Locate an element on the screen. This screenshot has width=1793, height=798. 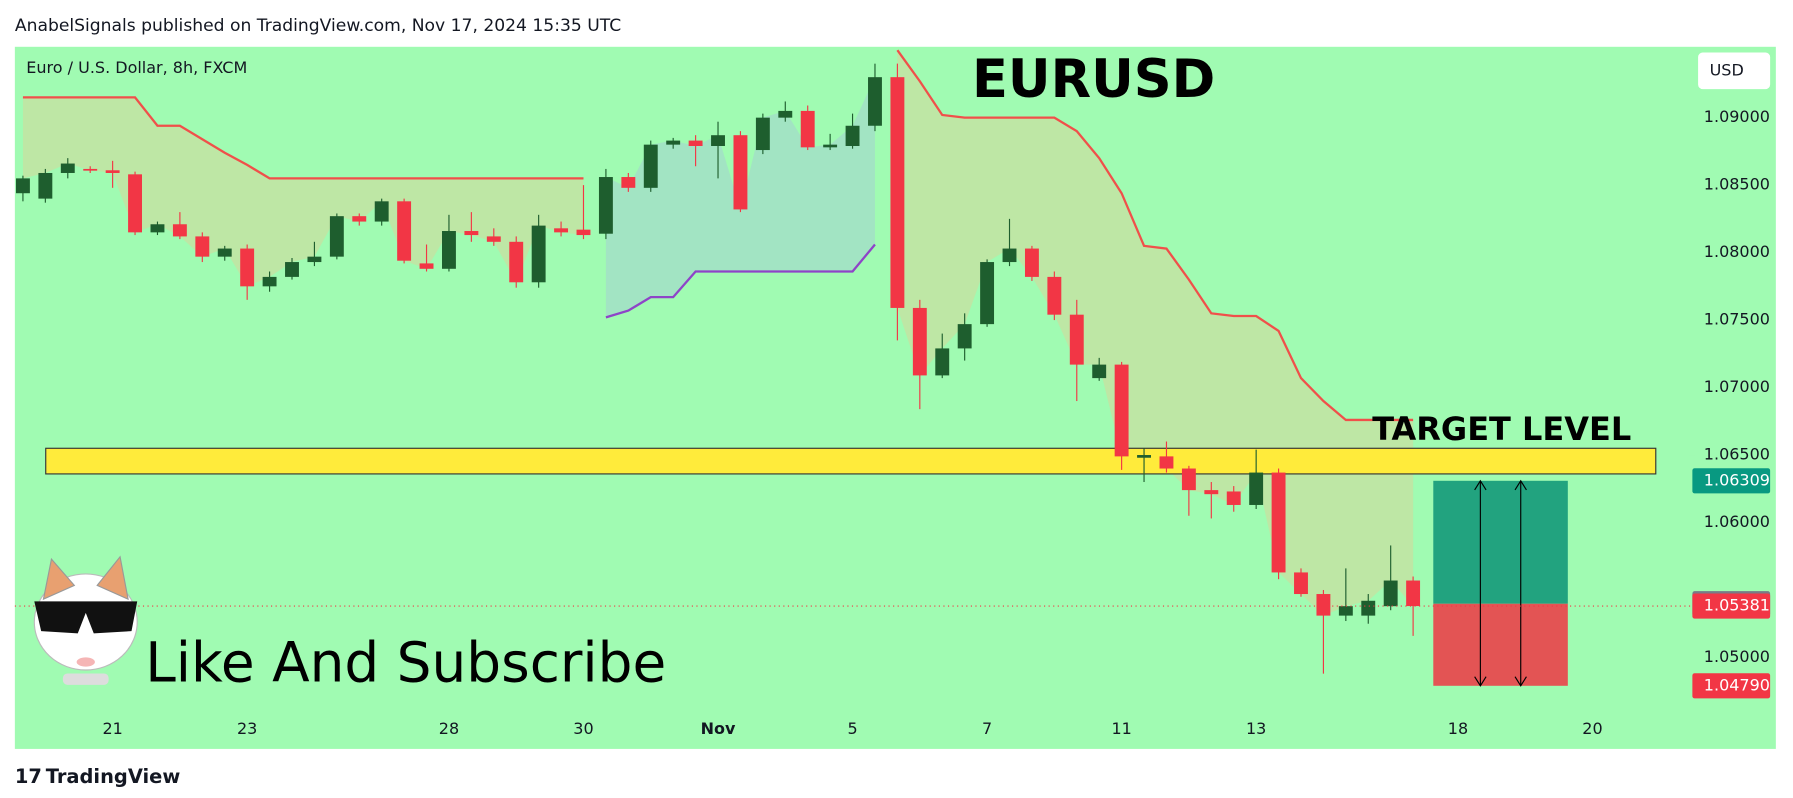
currency-button is located at coordinates (1734, 71).